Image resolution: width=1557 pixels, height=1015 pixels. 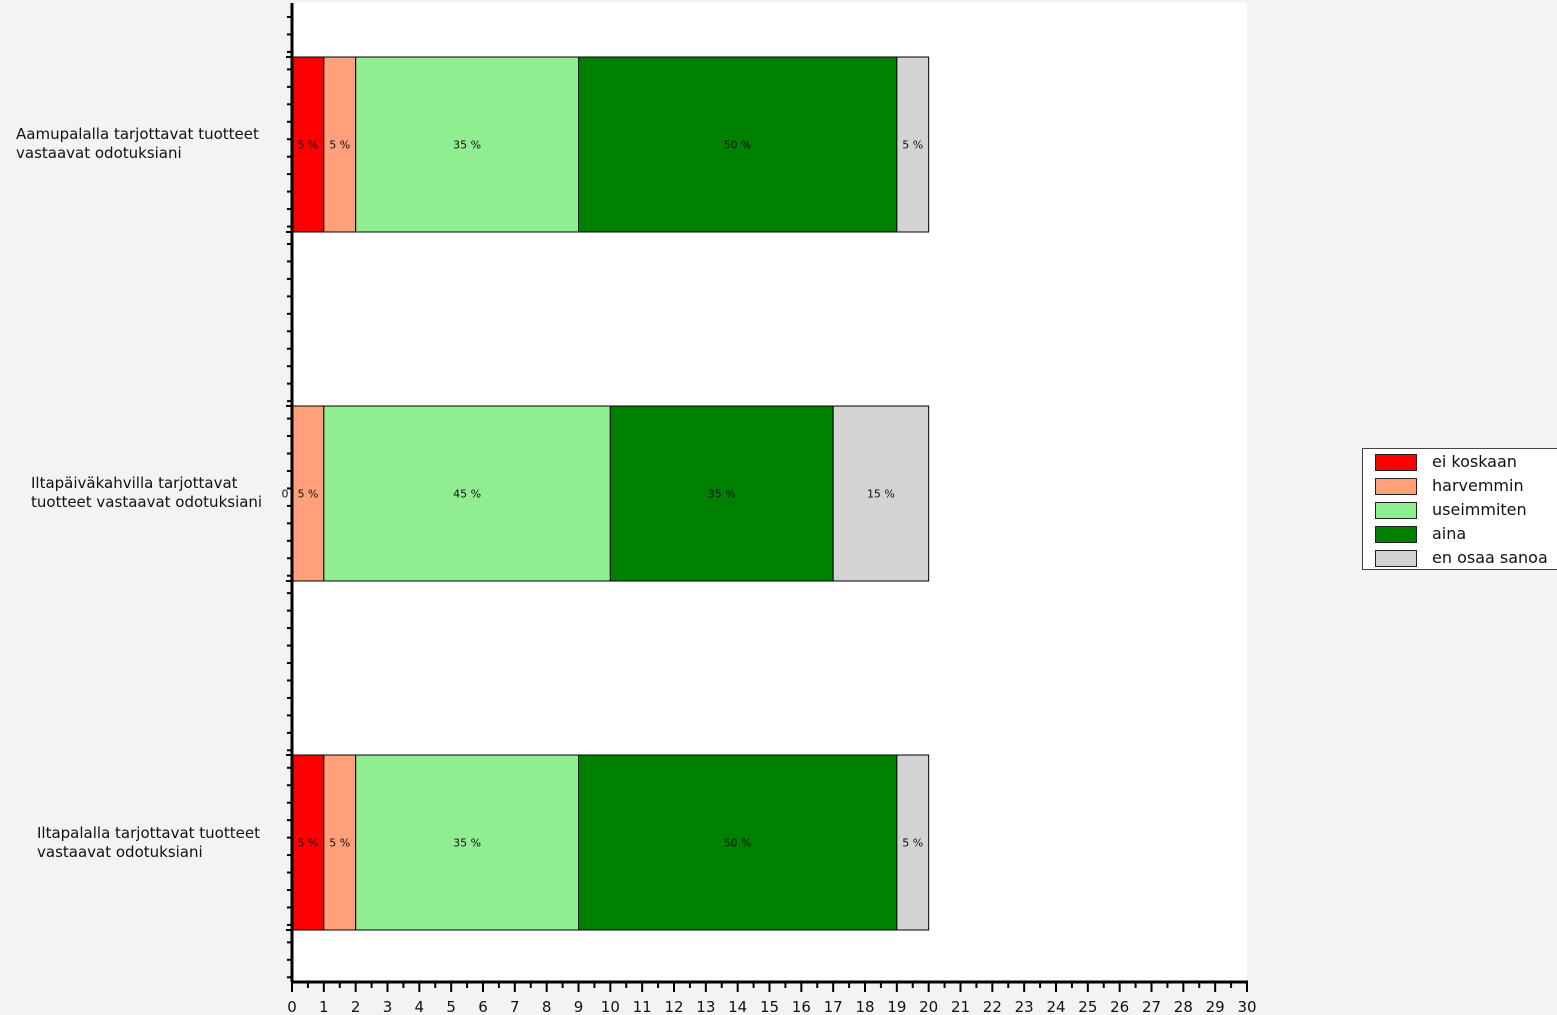 What do you see at coordinates (1449, 533) in the screenshot?
I see `legend-label: aina` at bounding box center [1449, 533].